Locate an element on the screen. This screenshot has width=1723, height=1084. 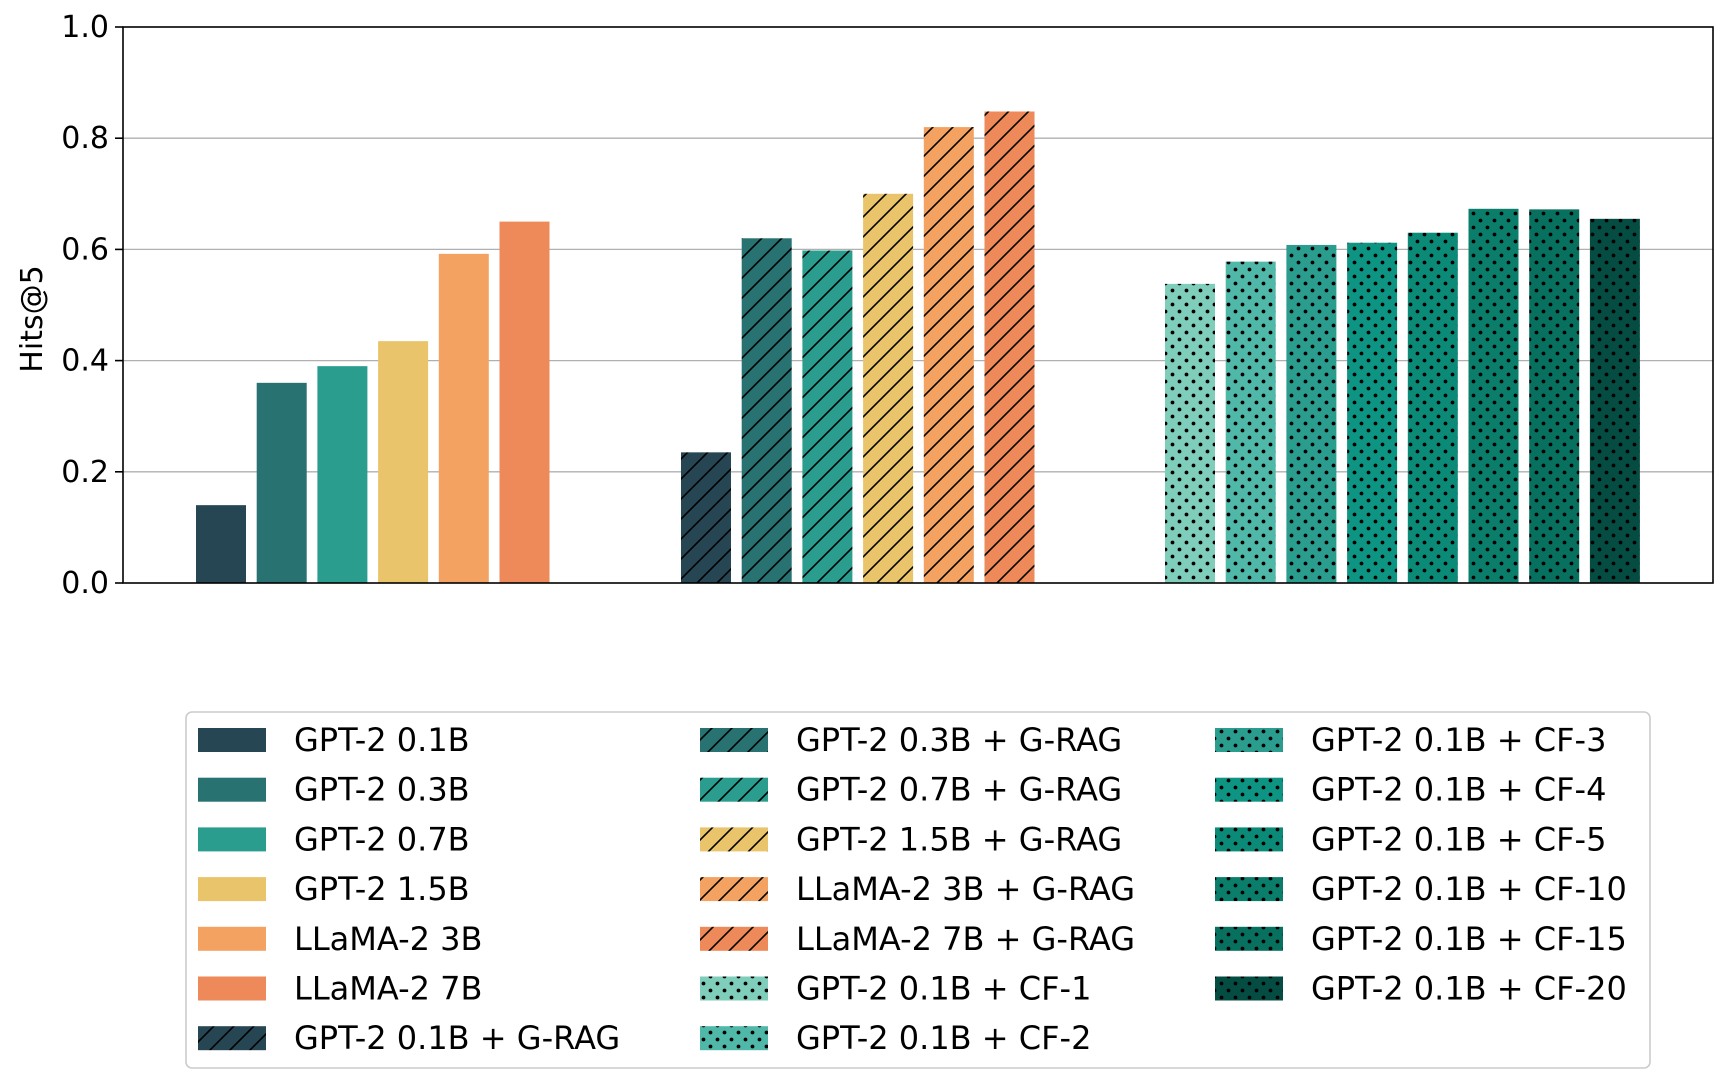
legend-label: LLaMA-2 7B is located at coordinates (388, 989).